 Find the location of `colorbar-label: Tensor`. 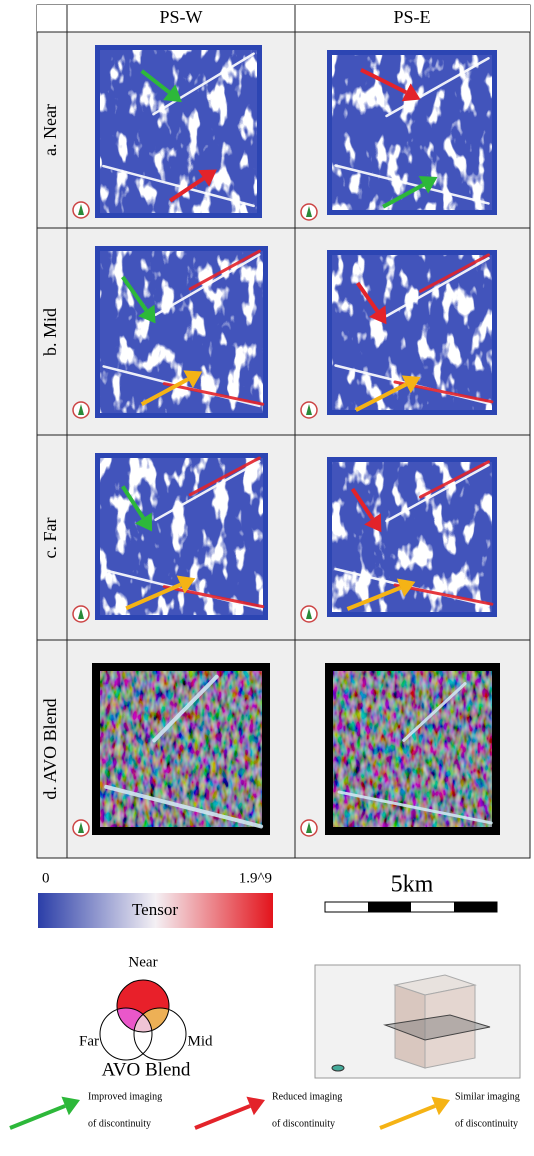

colorbar-label: Tensor is located at coordinates (155, 909).